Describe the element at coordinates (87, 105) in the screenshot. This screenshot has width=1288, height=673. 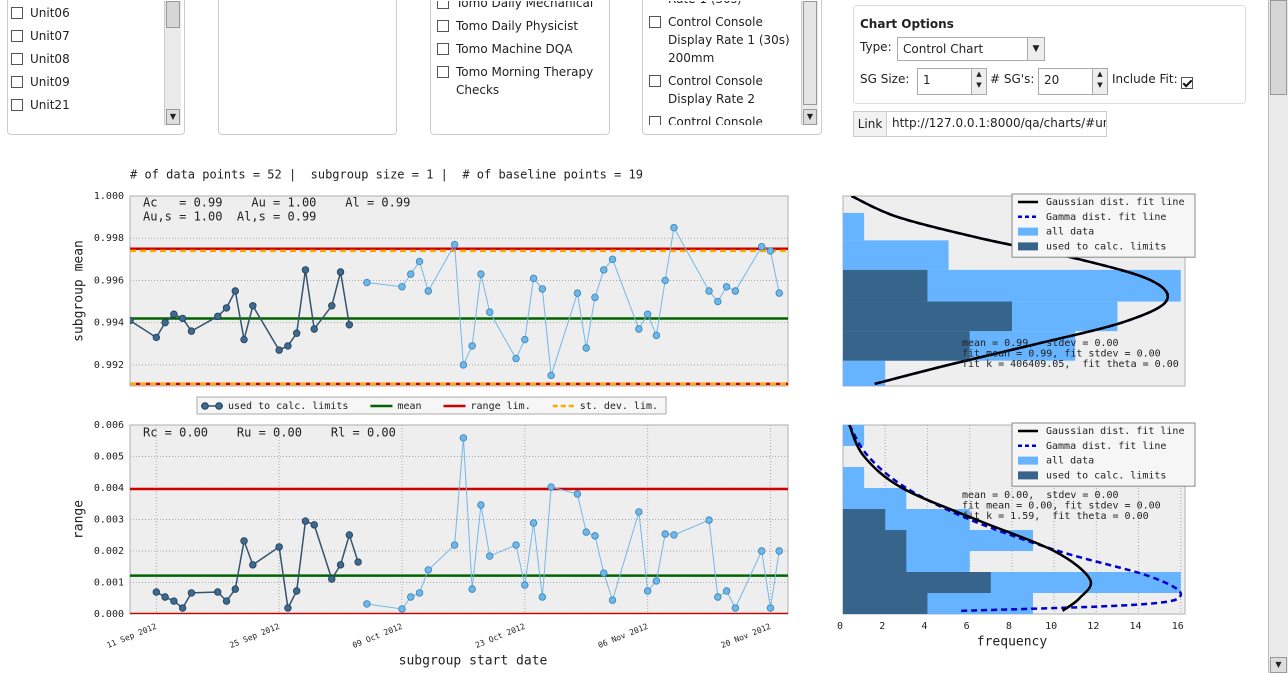
I see `list-item: Unit21` at that location.